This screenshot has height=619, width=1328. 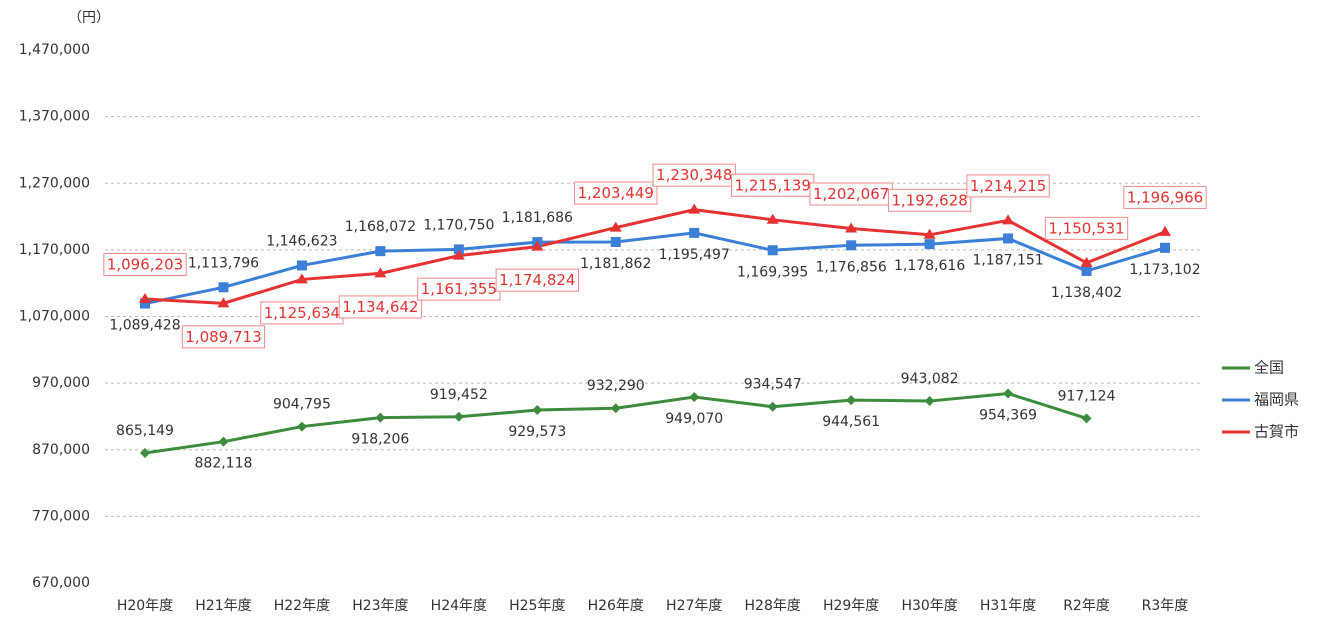 I want to click on x-tick-label: H25年度, so click(x=537, y=606).